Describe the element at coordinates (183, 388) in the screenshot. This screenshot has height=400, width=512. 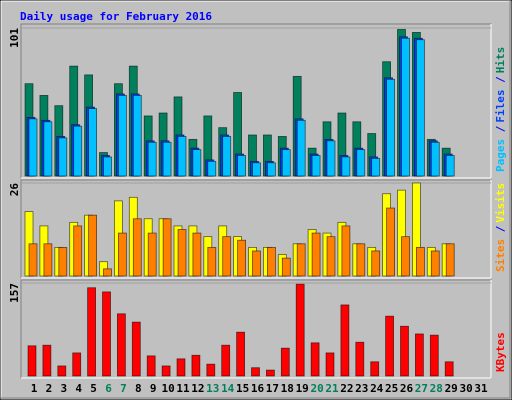
I see `x-tick-label: 11` at that location.